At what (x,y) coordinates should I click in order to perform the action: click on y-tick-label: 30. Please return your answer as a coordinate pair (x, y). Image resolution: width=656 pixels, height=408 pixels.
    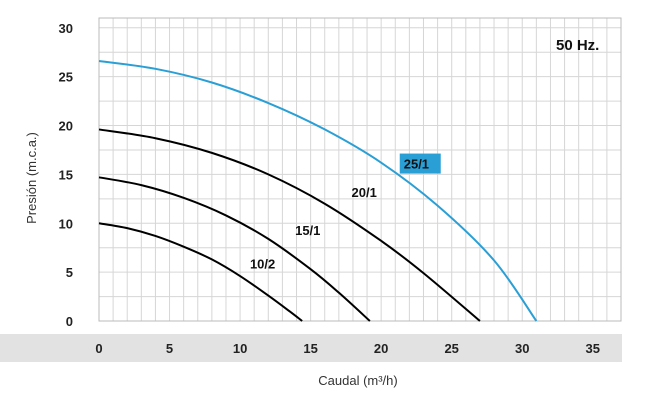
    Looking at the image, I should click on (66, 28).